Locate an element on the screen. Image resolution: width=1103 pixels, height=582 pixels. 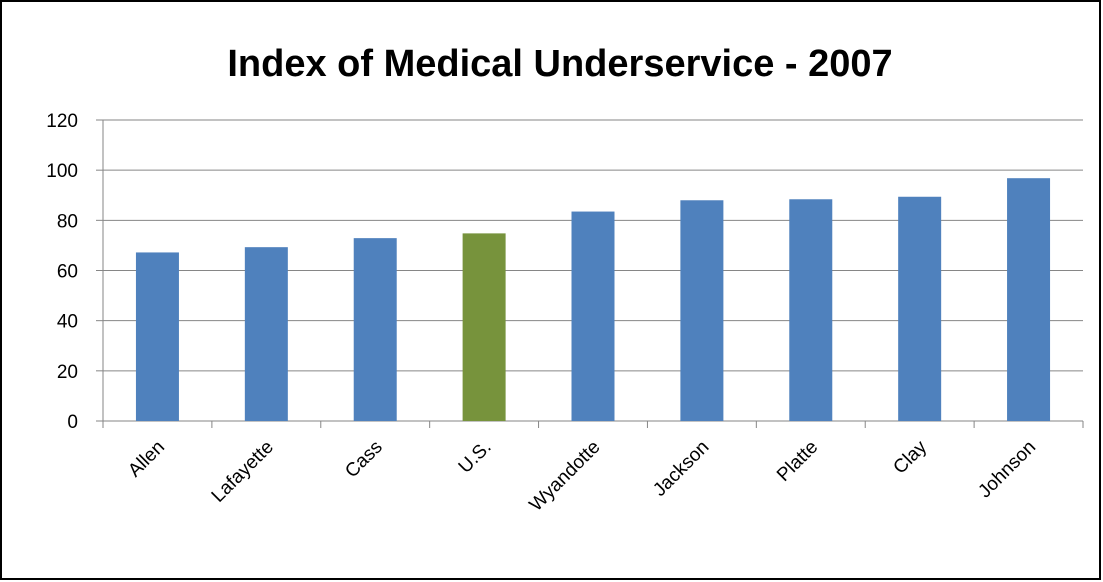
bar-jackson is located at coordinates (702, 310).